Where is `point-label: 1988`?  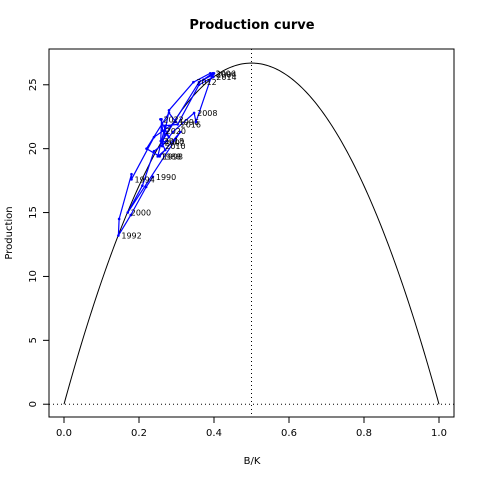
point-label: 1988 is located at coordinates (171, 156).